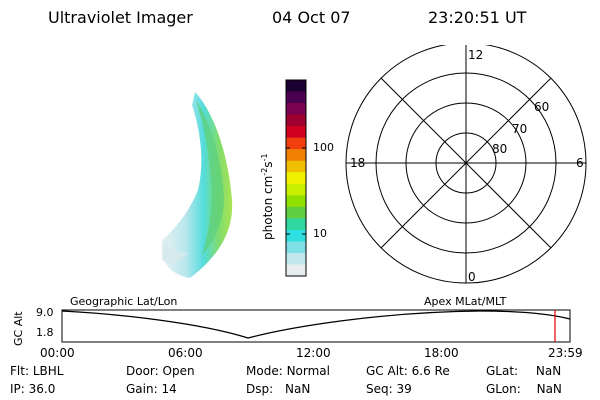 This screenshot has height=400, width=600. What do you see at coordinates (311, 17) in the screenshot?
I see `header-date: 04 Oct 07` at bounding box center [311, 17].